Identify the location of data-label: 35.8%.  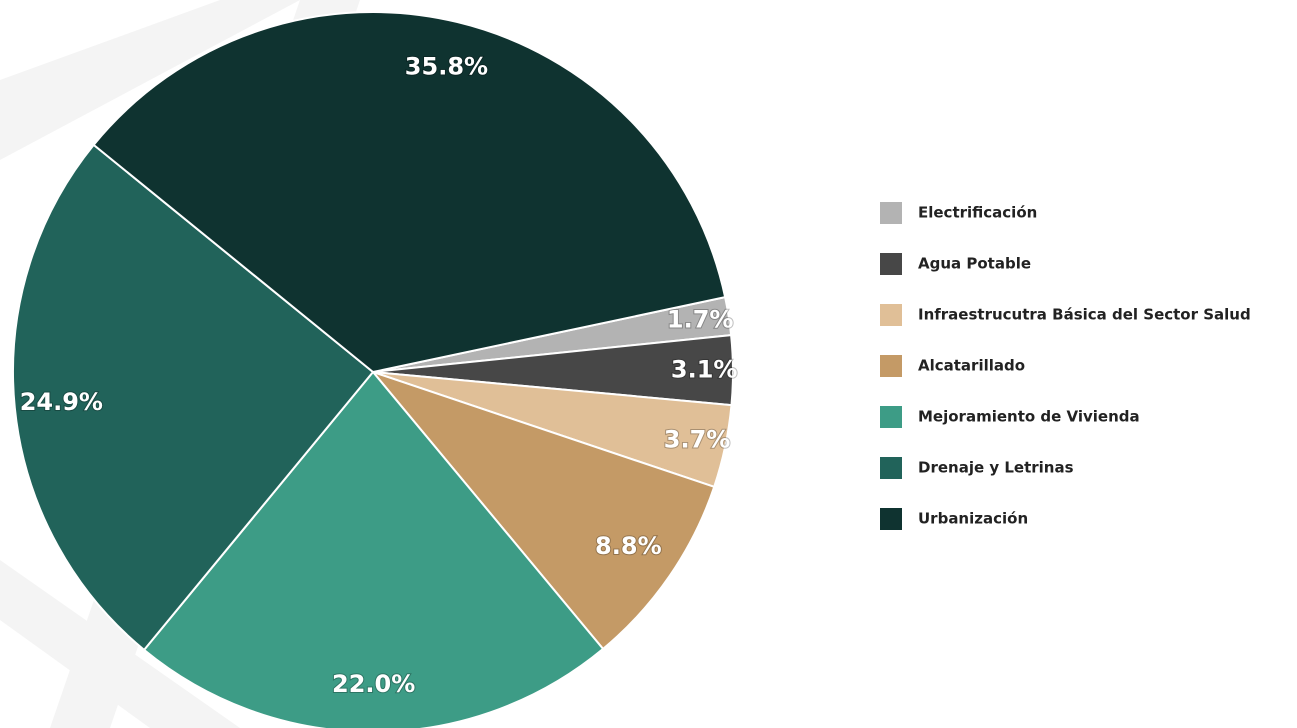
(446, 67).